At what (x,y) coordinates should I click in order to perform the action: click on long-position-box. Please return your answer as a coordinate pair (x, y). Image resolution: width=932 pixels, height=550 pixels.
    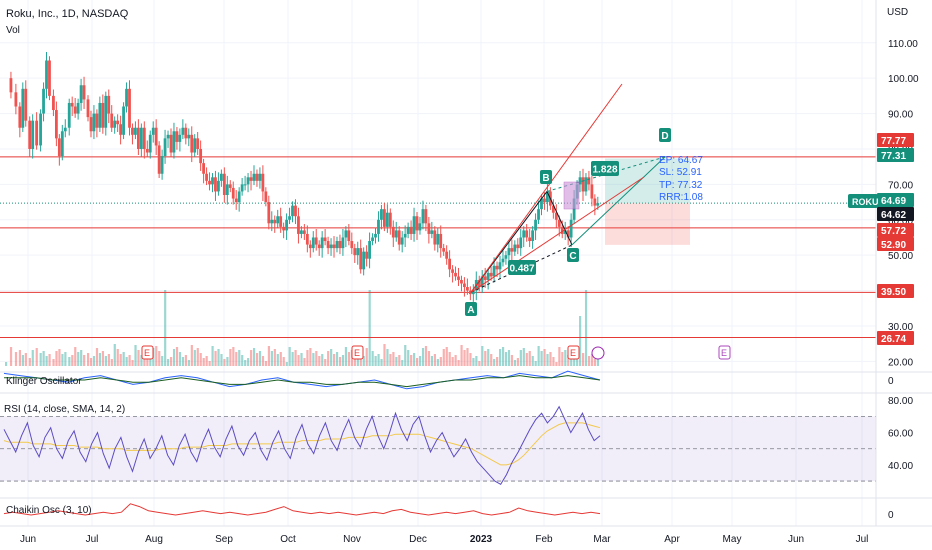
    Looking at the image, I should click on (647, 201).